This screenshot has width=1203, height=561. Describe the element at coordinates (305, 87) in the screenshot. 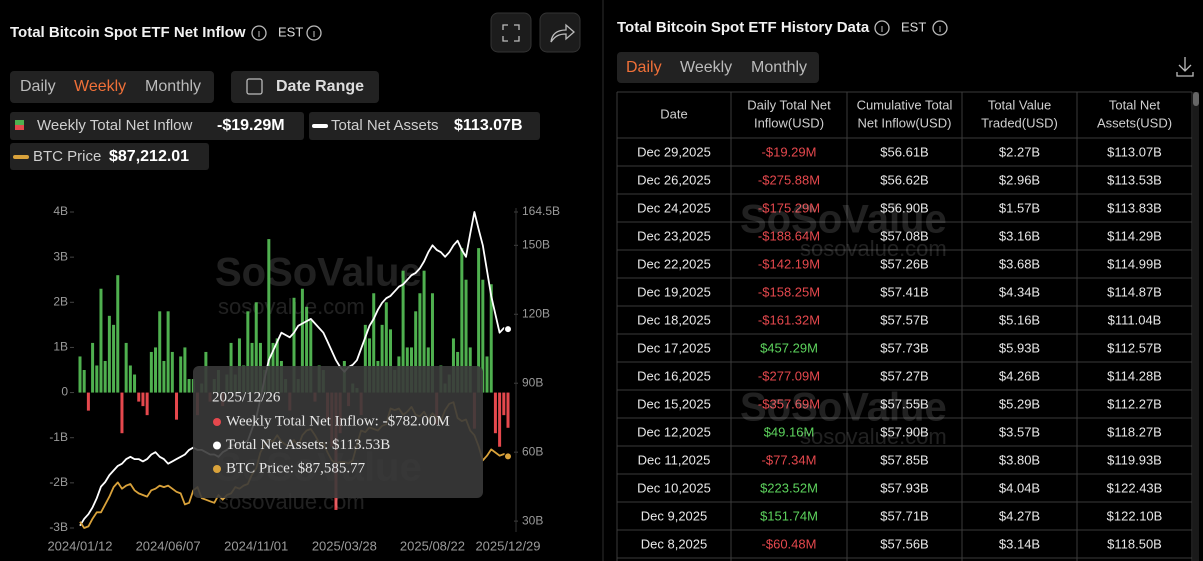

I see `date-range-button` at that location.